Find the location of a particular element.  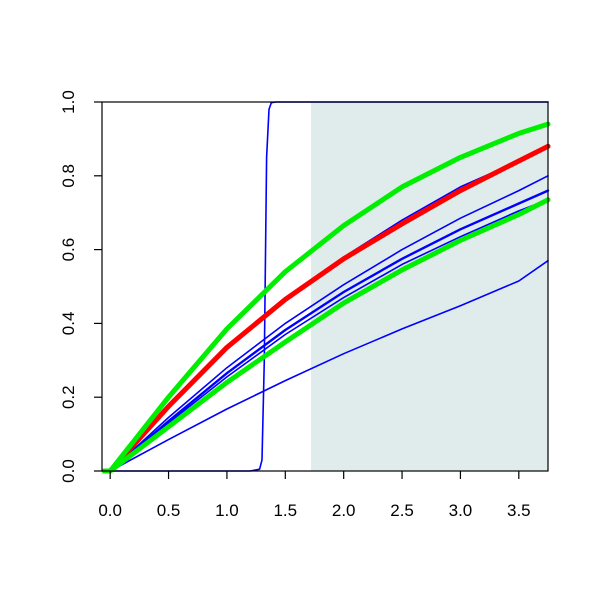

y-tick-label-3: 0.6 is located at coordinates (68, 250).